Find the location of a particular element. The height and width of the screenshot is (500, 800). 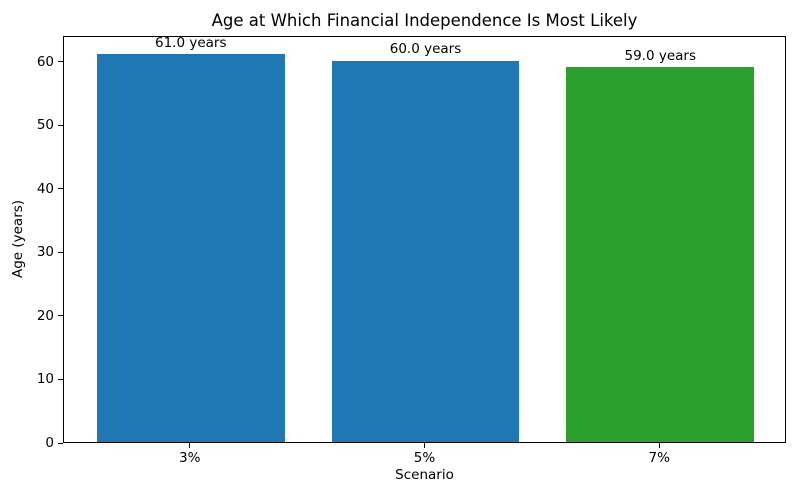

x-tick-label: 3% is located at coordinates (190, 458).